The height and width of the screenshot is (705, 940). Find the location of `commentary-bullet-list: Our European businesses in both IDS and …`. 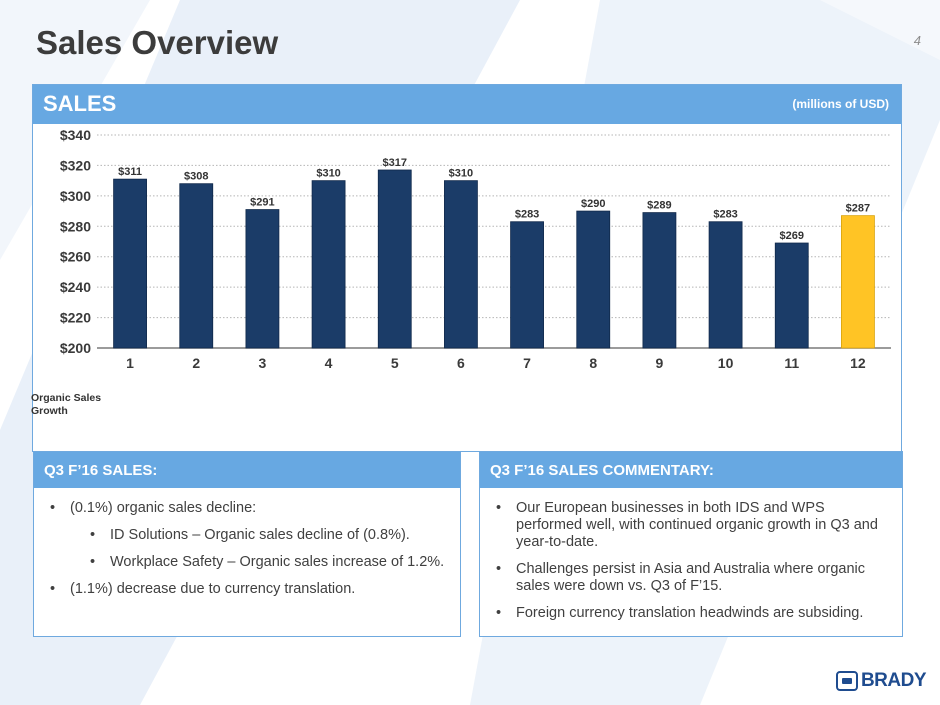

commentary-bullet-list: Our European businesses in both IDS and … is located at coordinates (691, 566).